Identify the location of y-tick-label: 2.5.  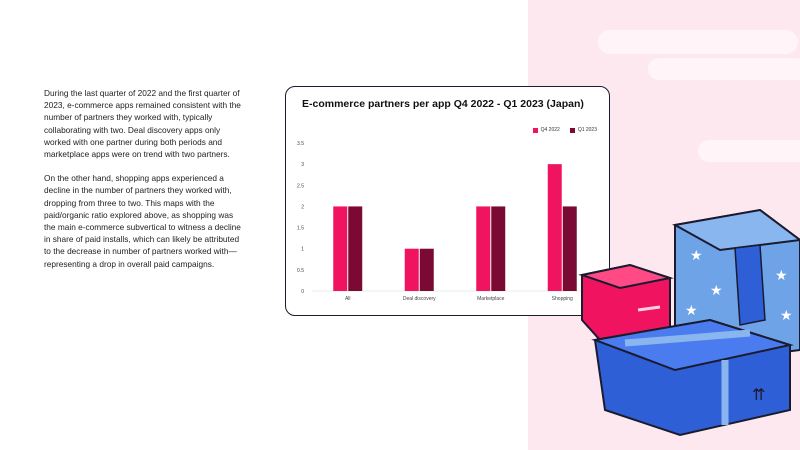
(300, 186).